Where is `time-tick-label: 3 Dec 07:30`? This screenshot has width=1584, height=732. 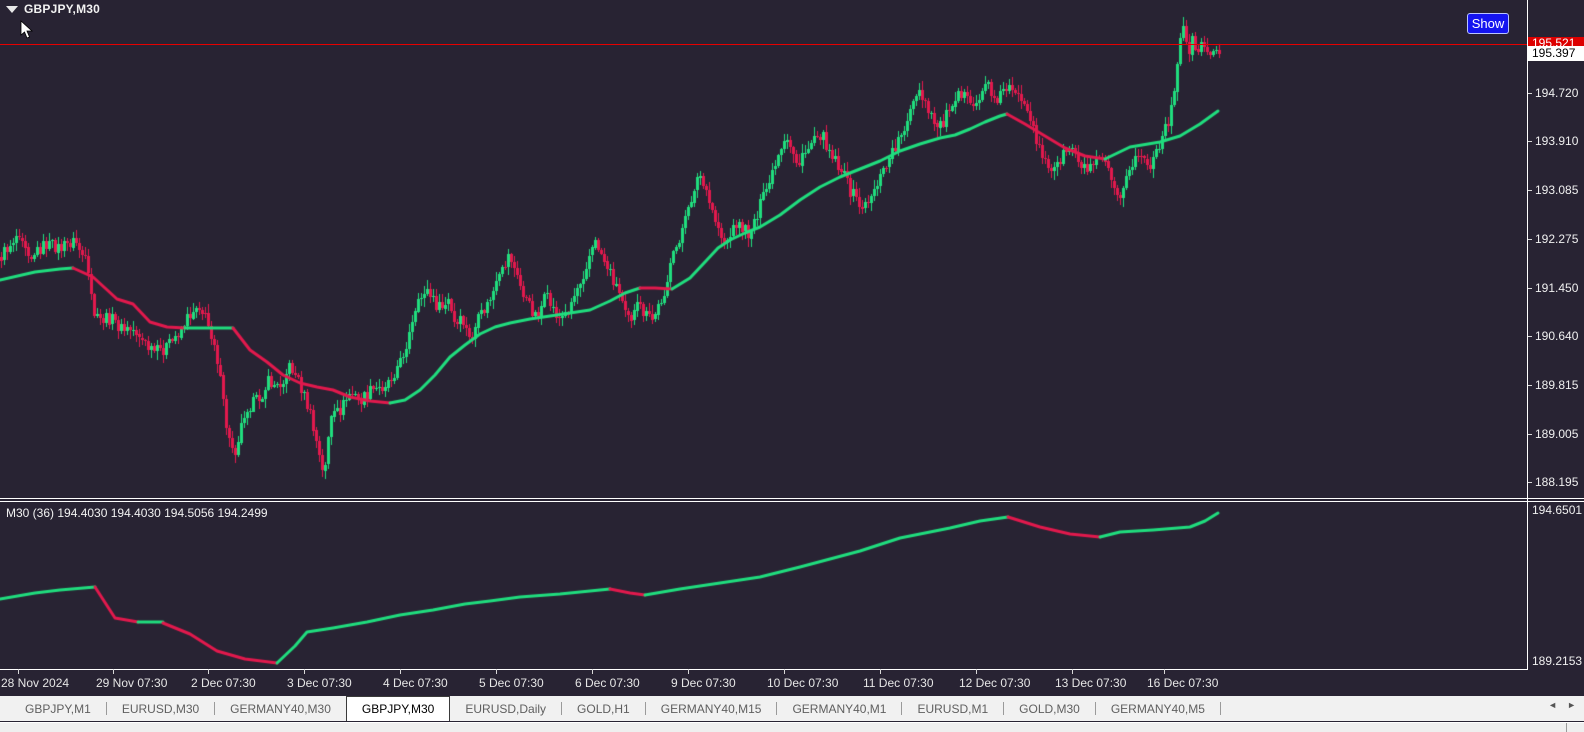
time-tick-label: 3 Dec 07:30 is located at coordinates (319, 683).